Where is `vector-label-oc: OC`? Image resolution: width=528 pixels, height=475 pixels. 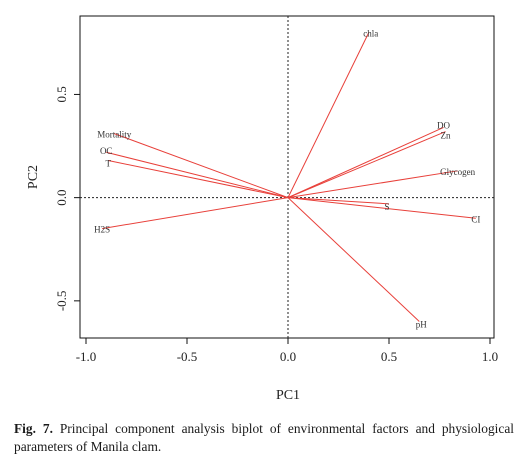
vector-label-oc: OC is located at coordinates (106, 151).